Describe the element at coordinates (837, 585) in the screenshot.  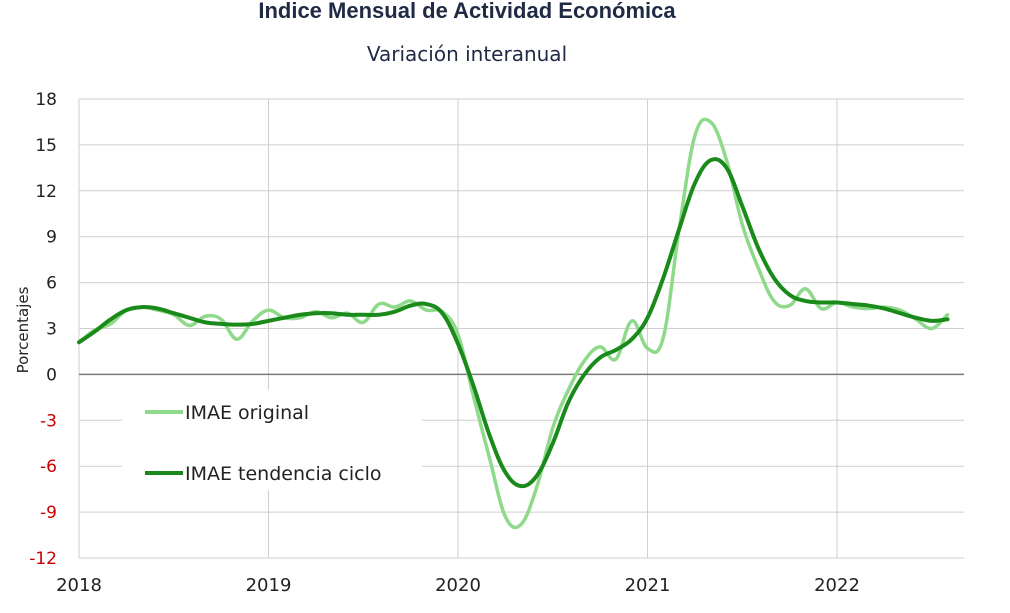
I see `x-tick-label: 2022` at that location.